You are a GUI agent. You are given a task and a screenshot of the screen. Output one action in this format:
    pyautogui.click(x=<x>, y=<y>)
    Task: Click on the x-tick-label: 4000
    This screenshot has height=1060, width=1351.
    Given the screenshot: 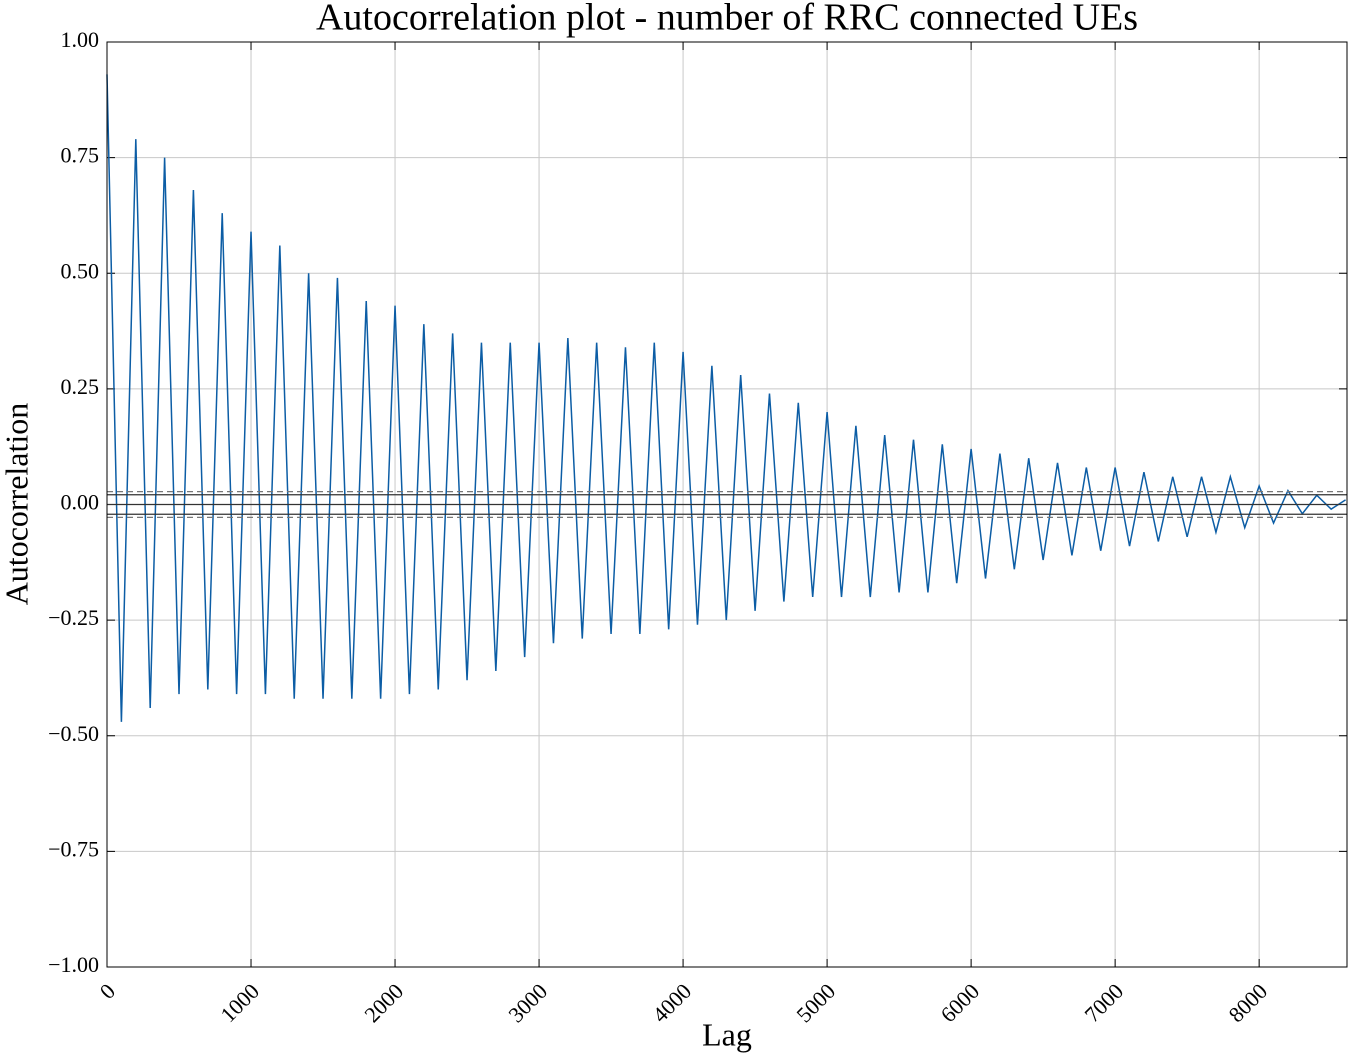 What is the action you would take?
    pyautogui.click(x=671, y=1002)
    